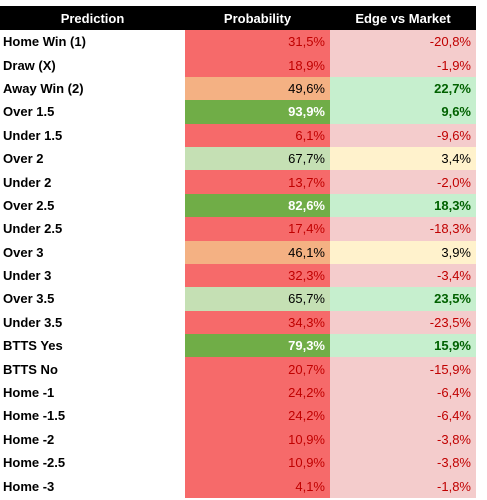 This screenshot has width=487, height=500. What do you see at coordinates (403, 42) in the screenshot?
I see `edge-cell: -20,8%` at bounding box center [403, 42].